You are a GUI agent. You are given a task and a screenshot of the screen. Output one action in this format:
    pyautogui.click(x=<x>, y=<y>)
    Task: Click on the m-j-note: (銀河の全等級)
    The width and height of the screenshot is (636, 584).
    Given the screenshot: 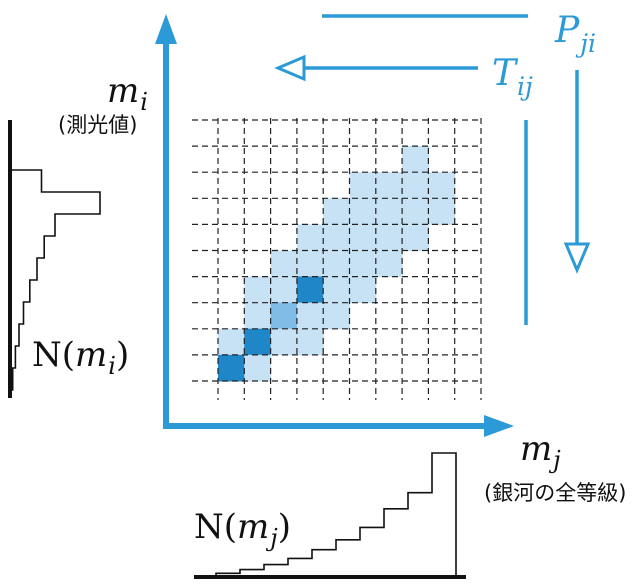 What is the action you would take?
    pyautogui.click(x=555, y=493)
    